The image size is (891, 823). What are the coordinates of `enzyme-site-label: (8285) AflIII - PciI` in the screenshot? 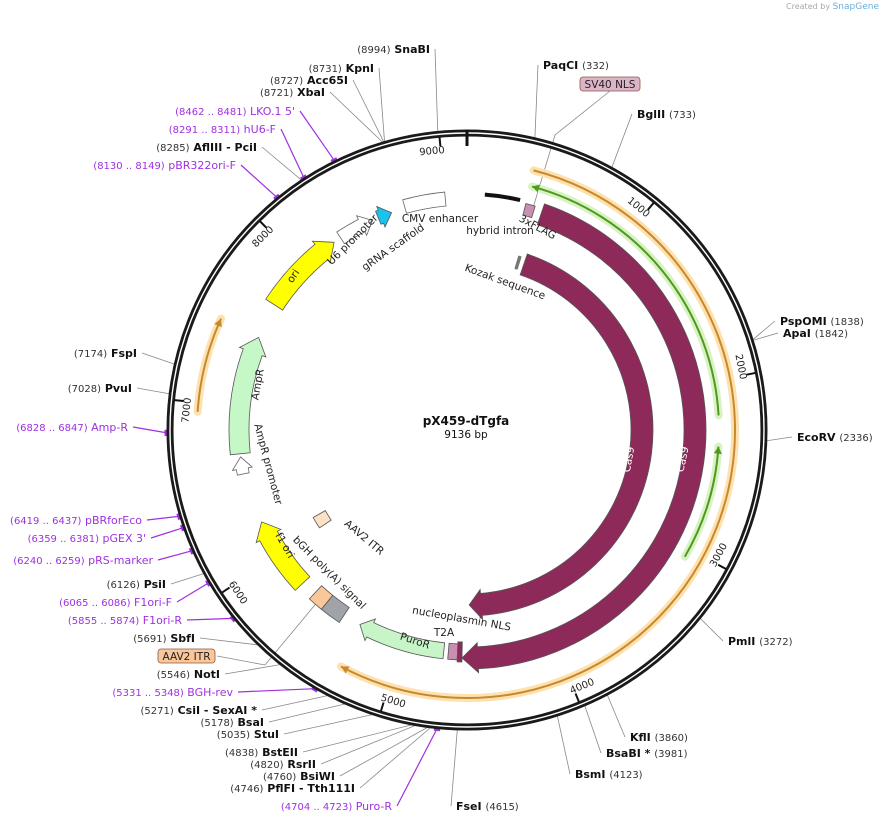 It's located at (206, 147).